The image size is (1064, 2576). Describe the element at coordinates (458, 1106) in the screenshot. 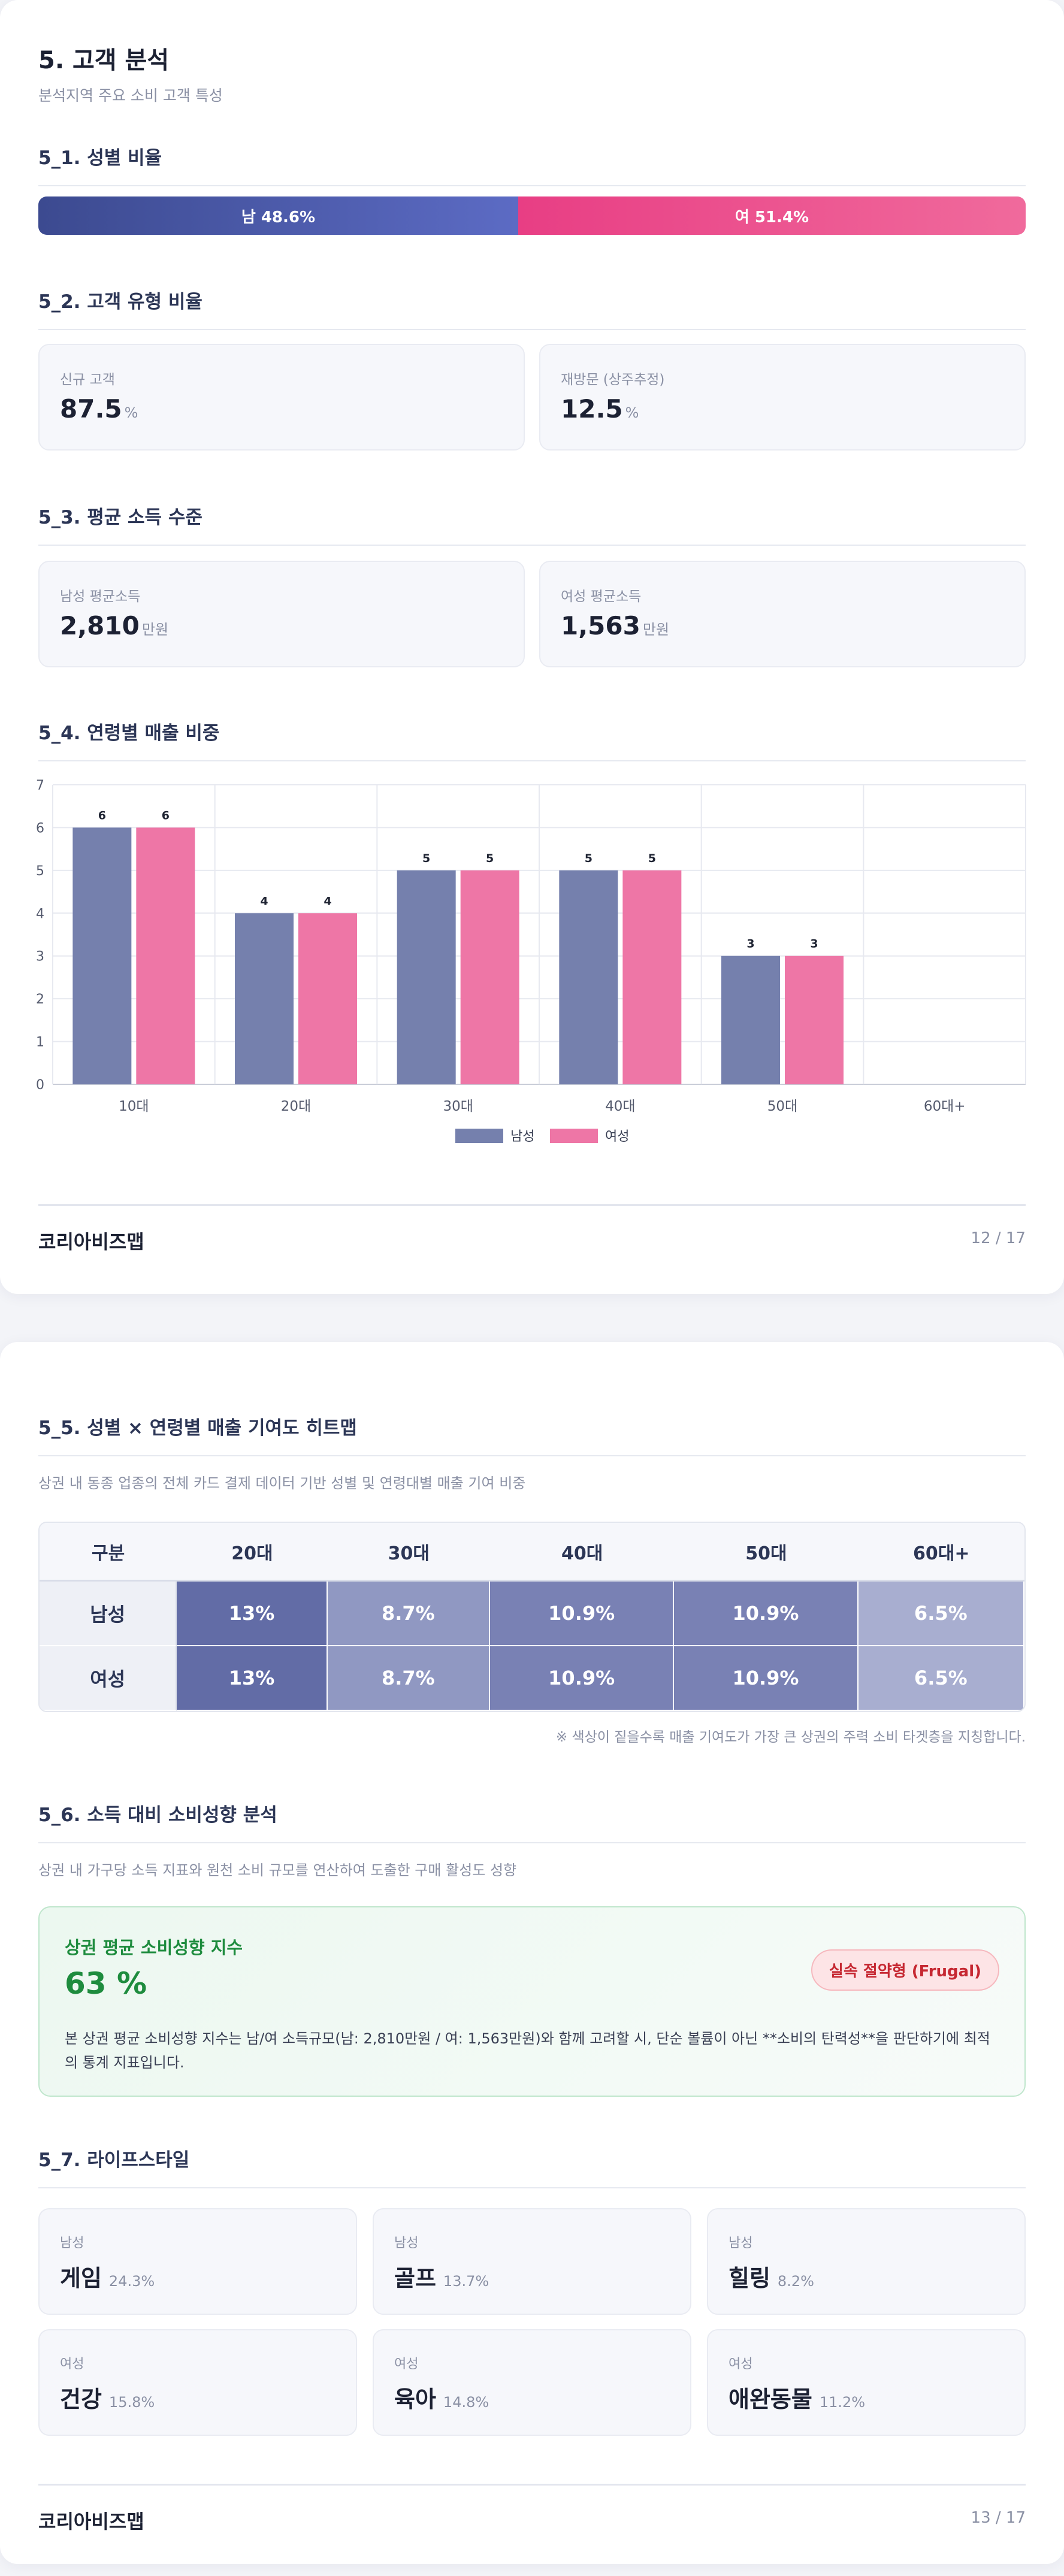

I see `x-tick-label: 30대` at that location.